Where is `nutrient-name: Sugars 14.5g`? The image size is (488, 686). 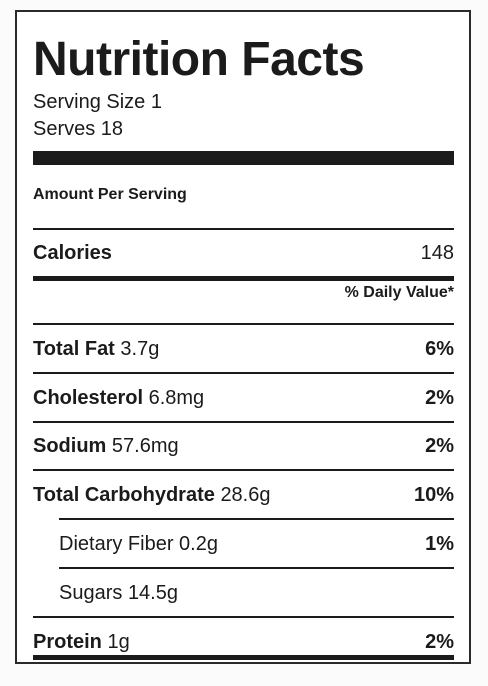 nutrient-name: Sugars 14.5g is located at coordinates (118, 592).